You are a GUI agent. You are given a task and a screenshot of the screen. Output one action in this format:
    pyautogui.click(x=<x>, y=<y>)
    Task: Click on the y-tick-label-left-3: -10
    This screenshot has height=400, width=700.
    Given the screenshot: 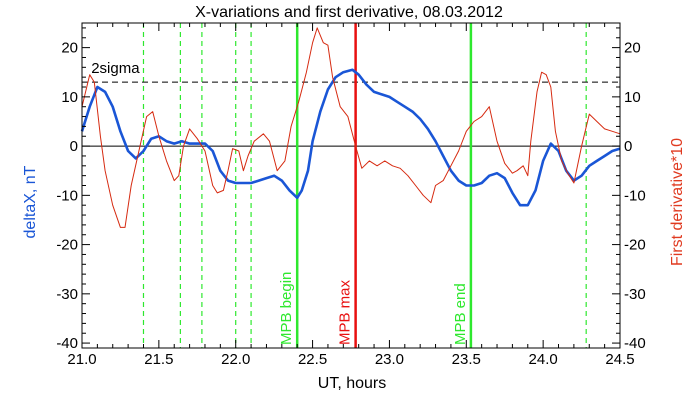 What is the action you would take?
    pyautogui.click(x=67, y=195)
    